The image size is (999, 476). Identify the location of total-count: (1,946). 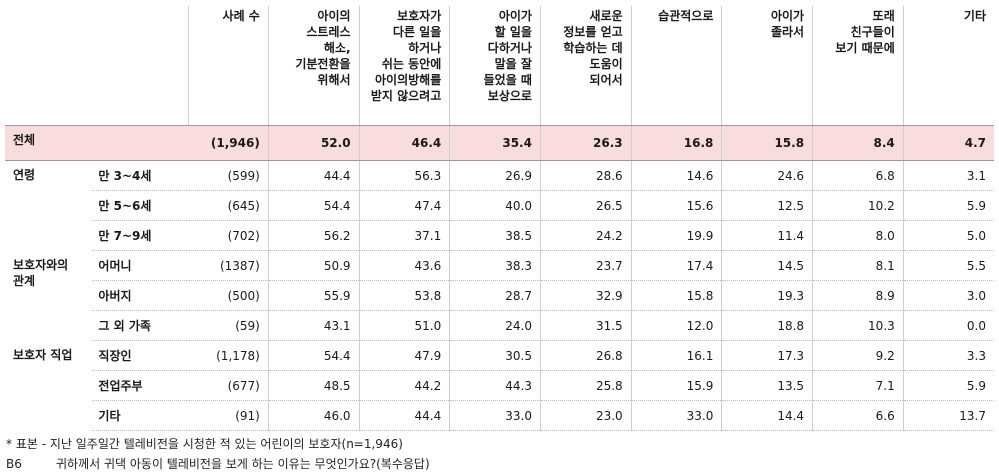
(228, 143).